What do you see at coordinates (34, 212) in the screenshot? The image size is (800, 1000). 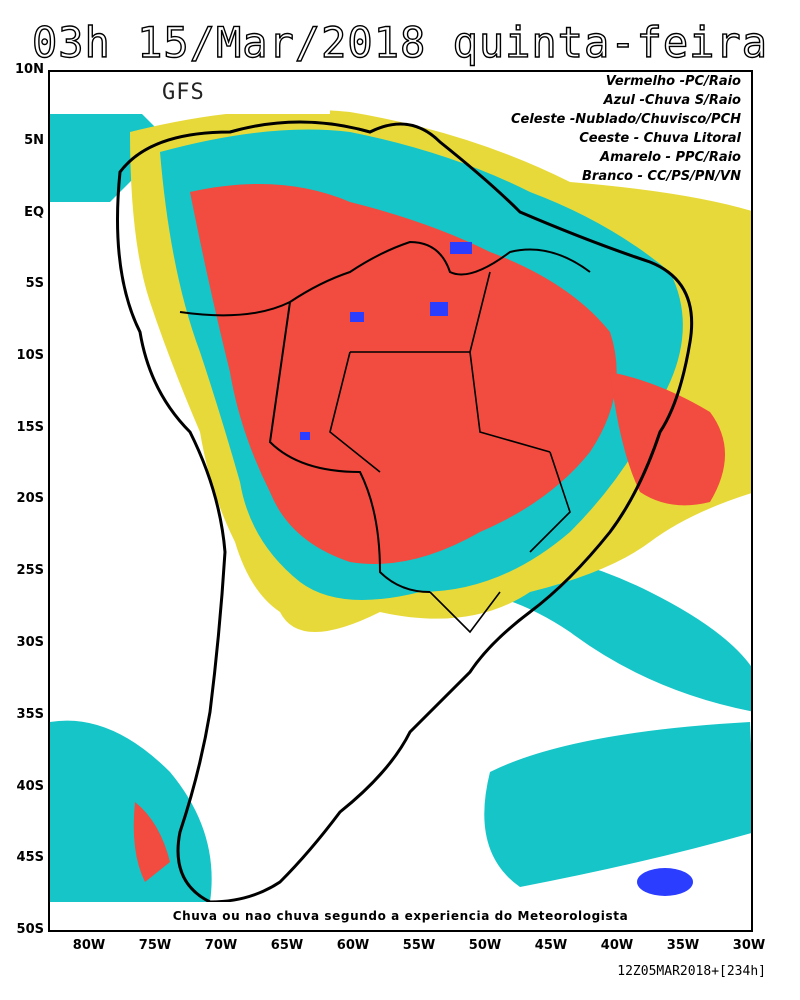 I see `lat-label: EQ` at bounding box center [34, 212].